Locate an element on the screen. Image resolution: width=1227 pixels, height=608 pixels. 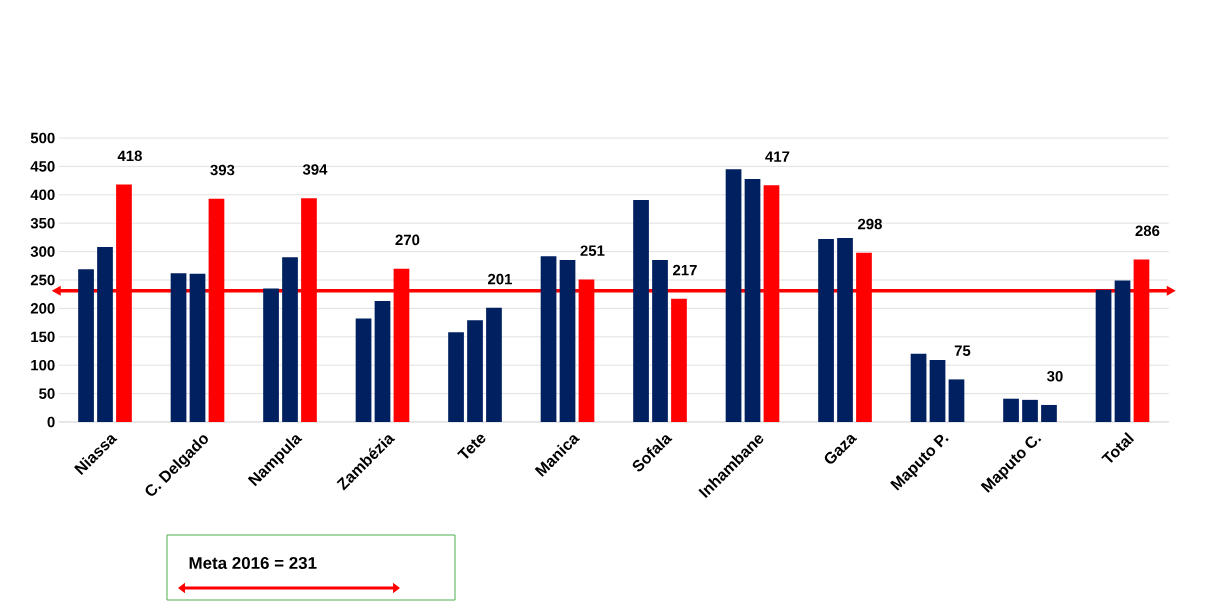
text: Meta 2016 = 231 is located at coordinates (253, 562).